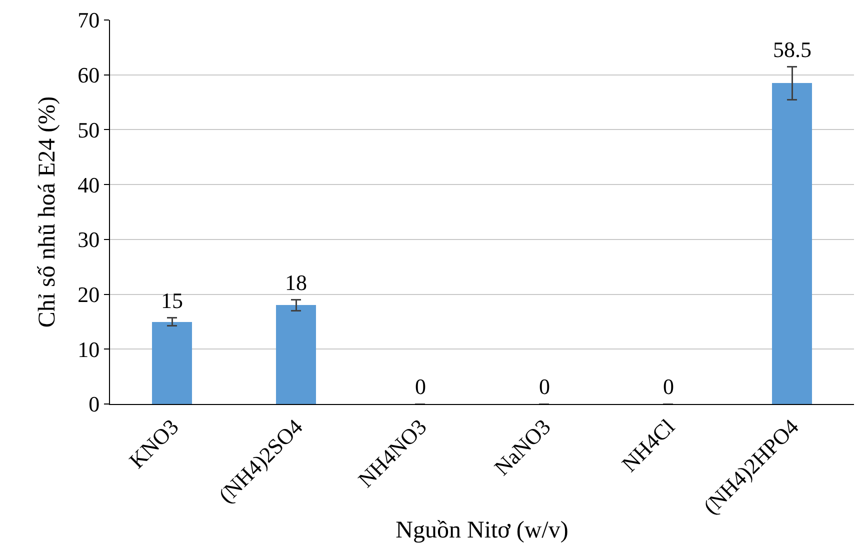 The height and width of the screenshot is (546, 862). Describe the element at coordinates (89, 185) in the screenshot. I see `y-tick-label: 40` at that location.